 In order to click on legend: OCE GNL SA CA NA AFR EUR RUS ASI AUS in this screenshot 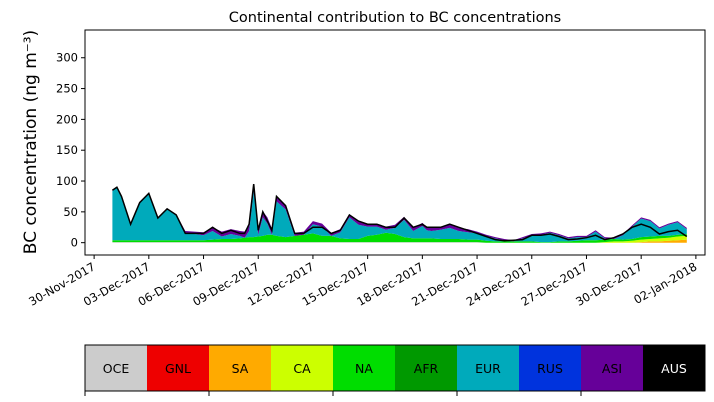, I will do `click(395, 370)`.